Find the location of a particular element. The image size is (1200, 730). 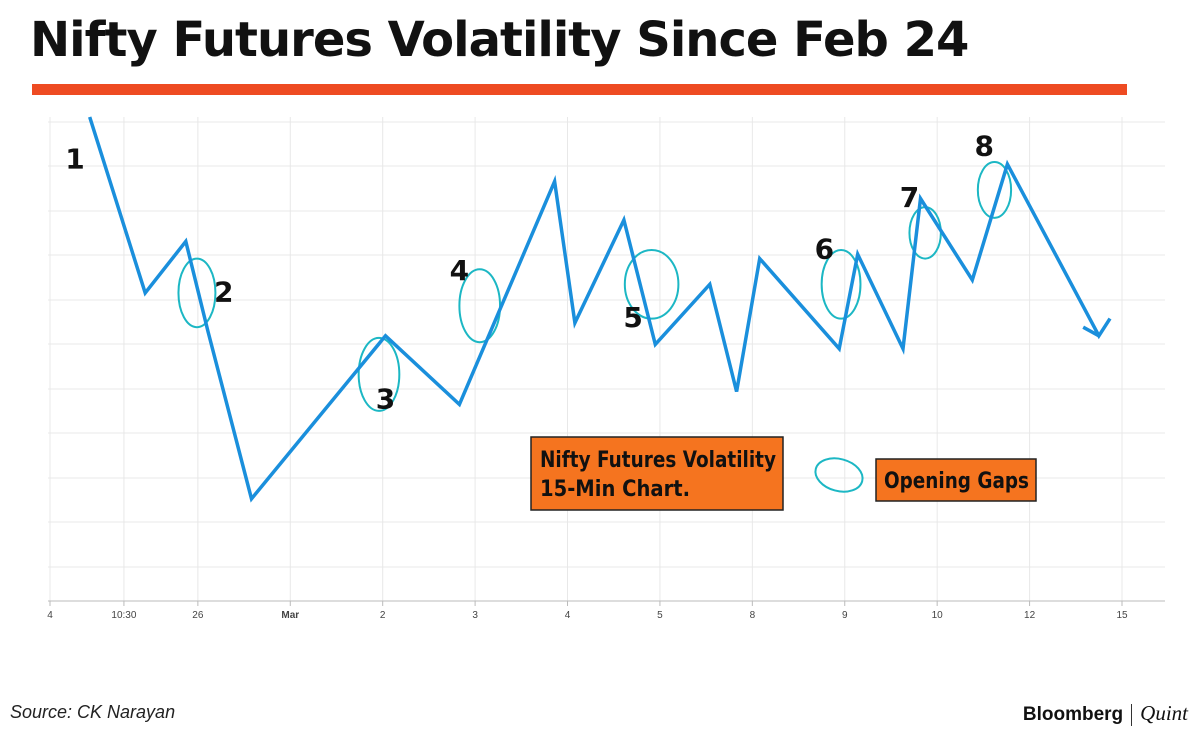

annotation-label-5: 5 is located at coordinates (632, 317).